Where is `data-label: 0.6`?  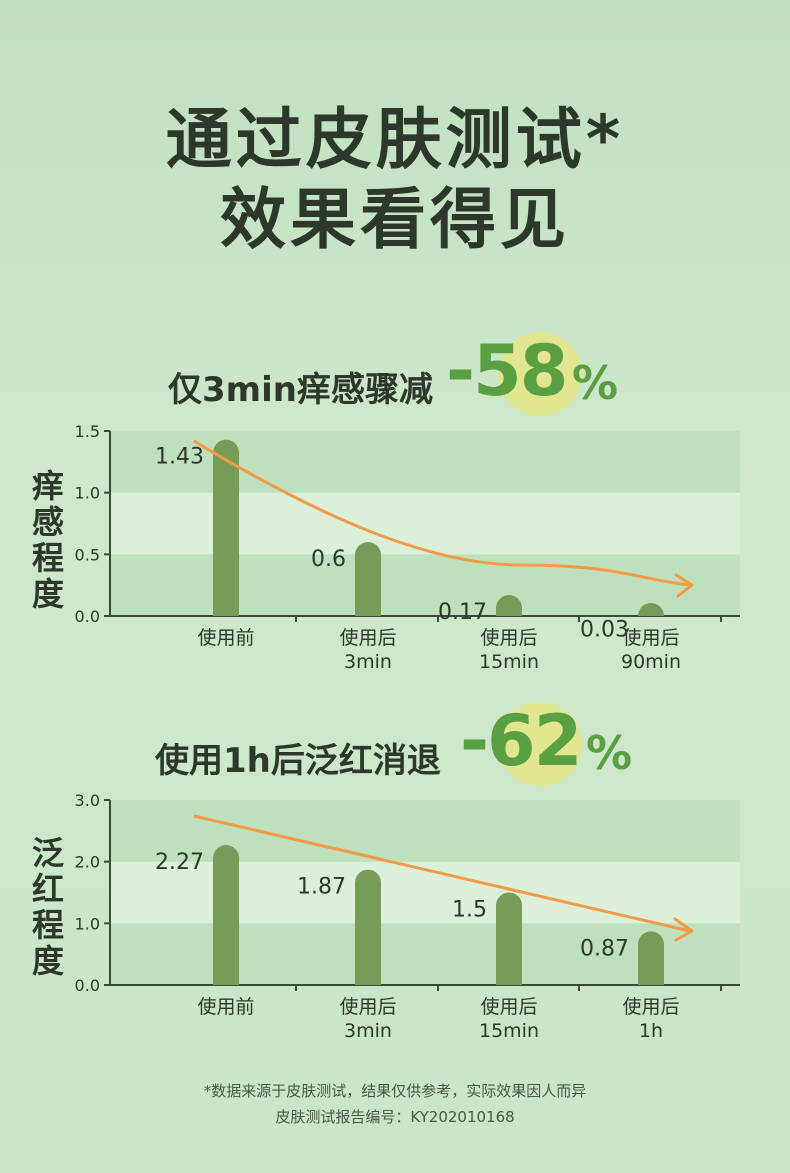 data-label: 0.6 is located at coordinates (328, 559).